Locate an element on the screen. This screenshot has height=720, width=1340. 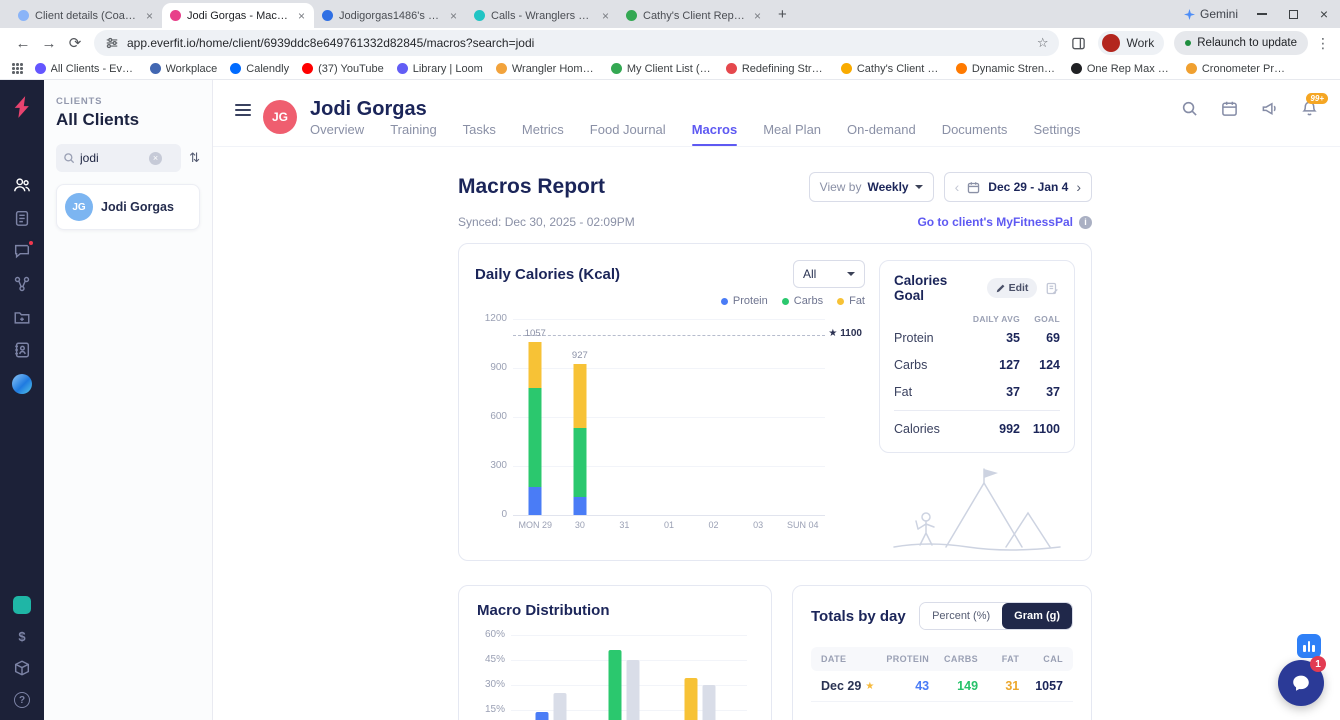
myfitnesspal-link: Go to client's MyFitnessPal i is located at coordinates (1004, 222).